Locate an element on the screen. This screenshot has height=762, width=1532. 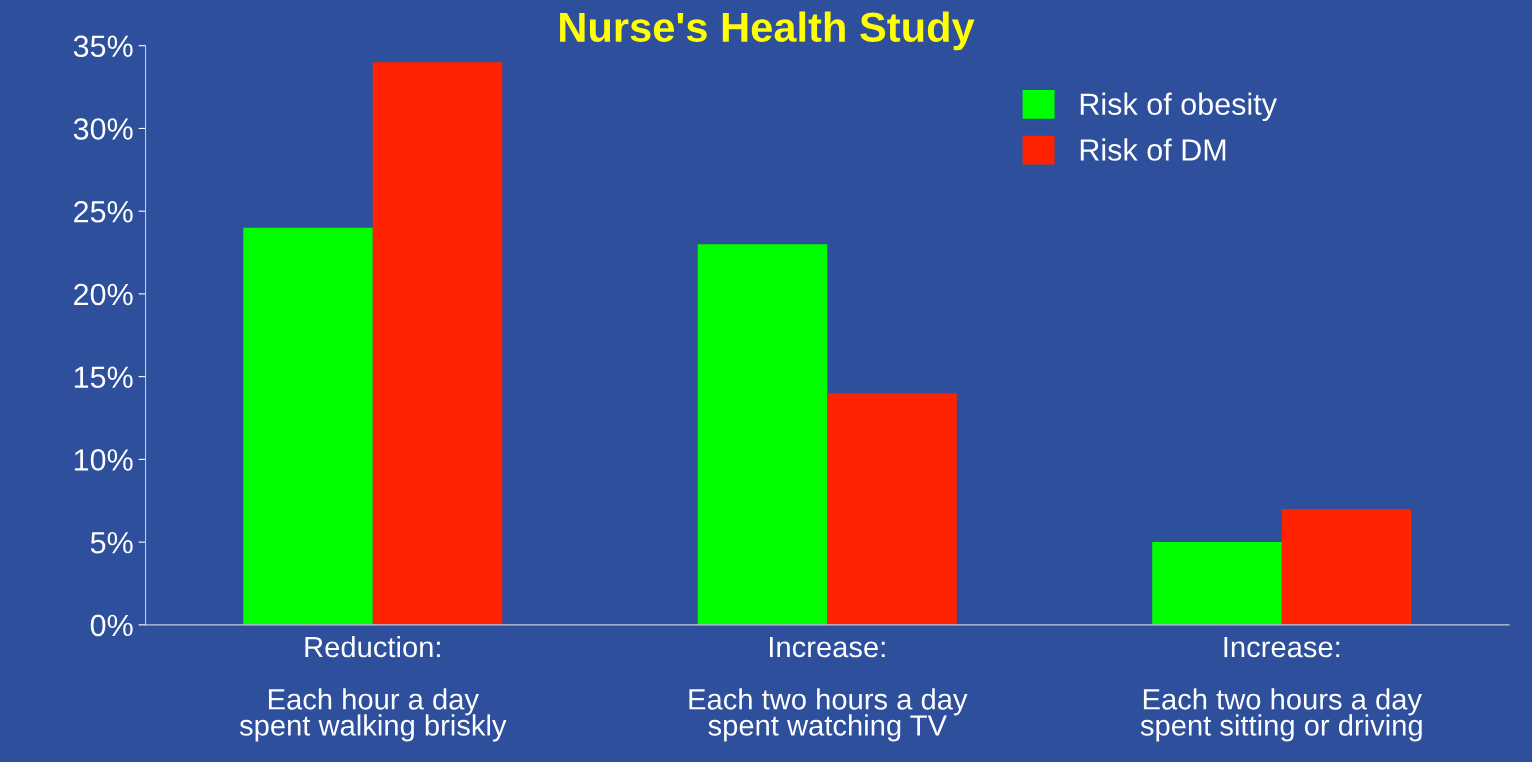
y-tick-label: 10% is located at coordinates (103, 460).